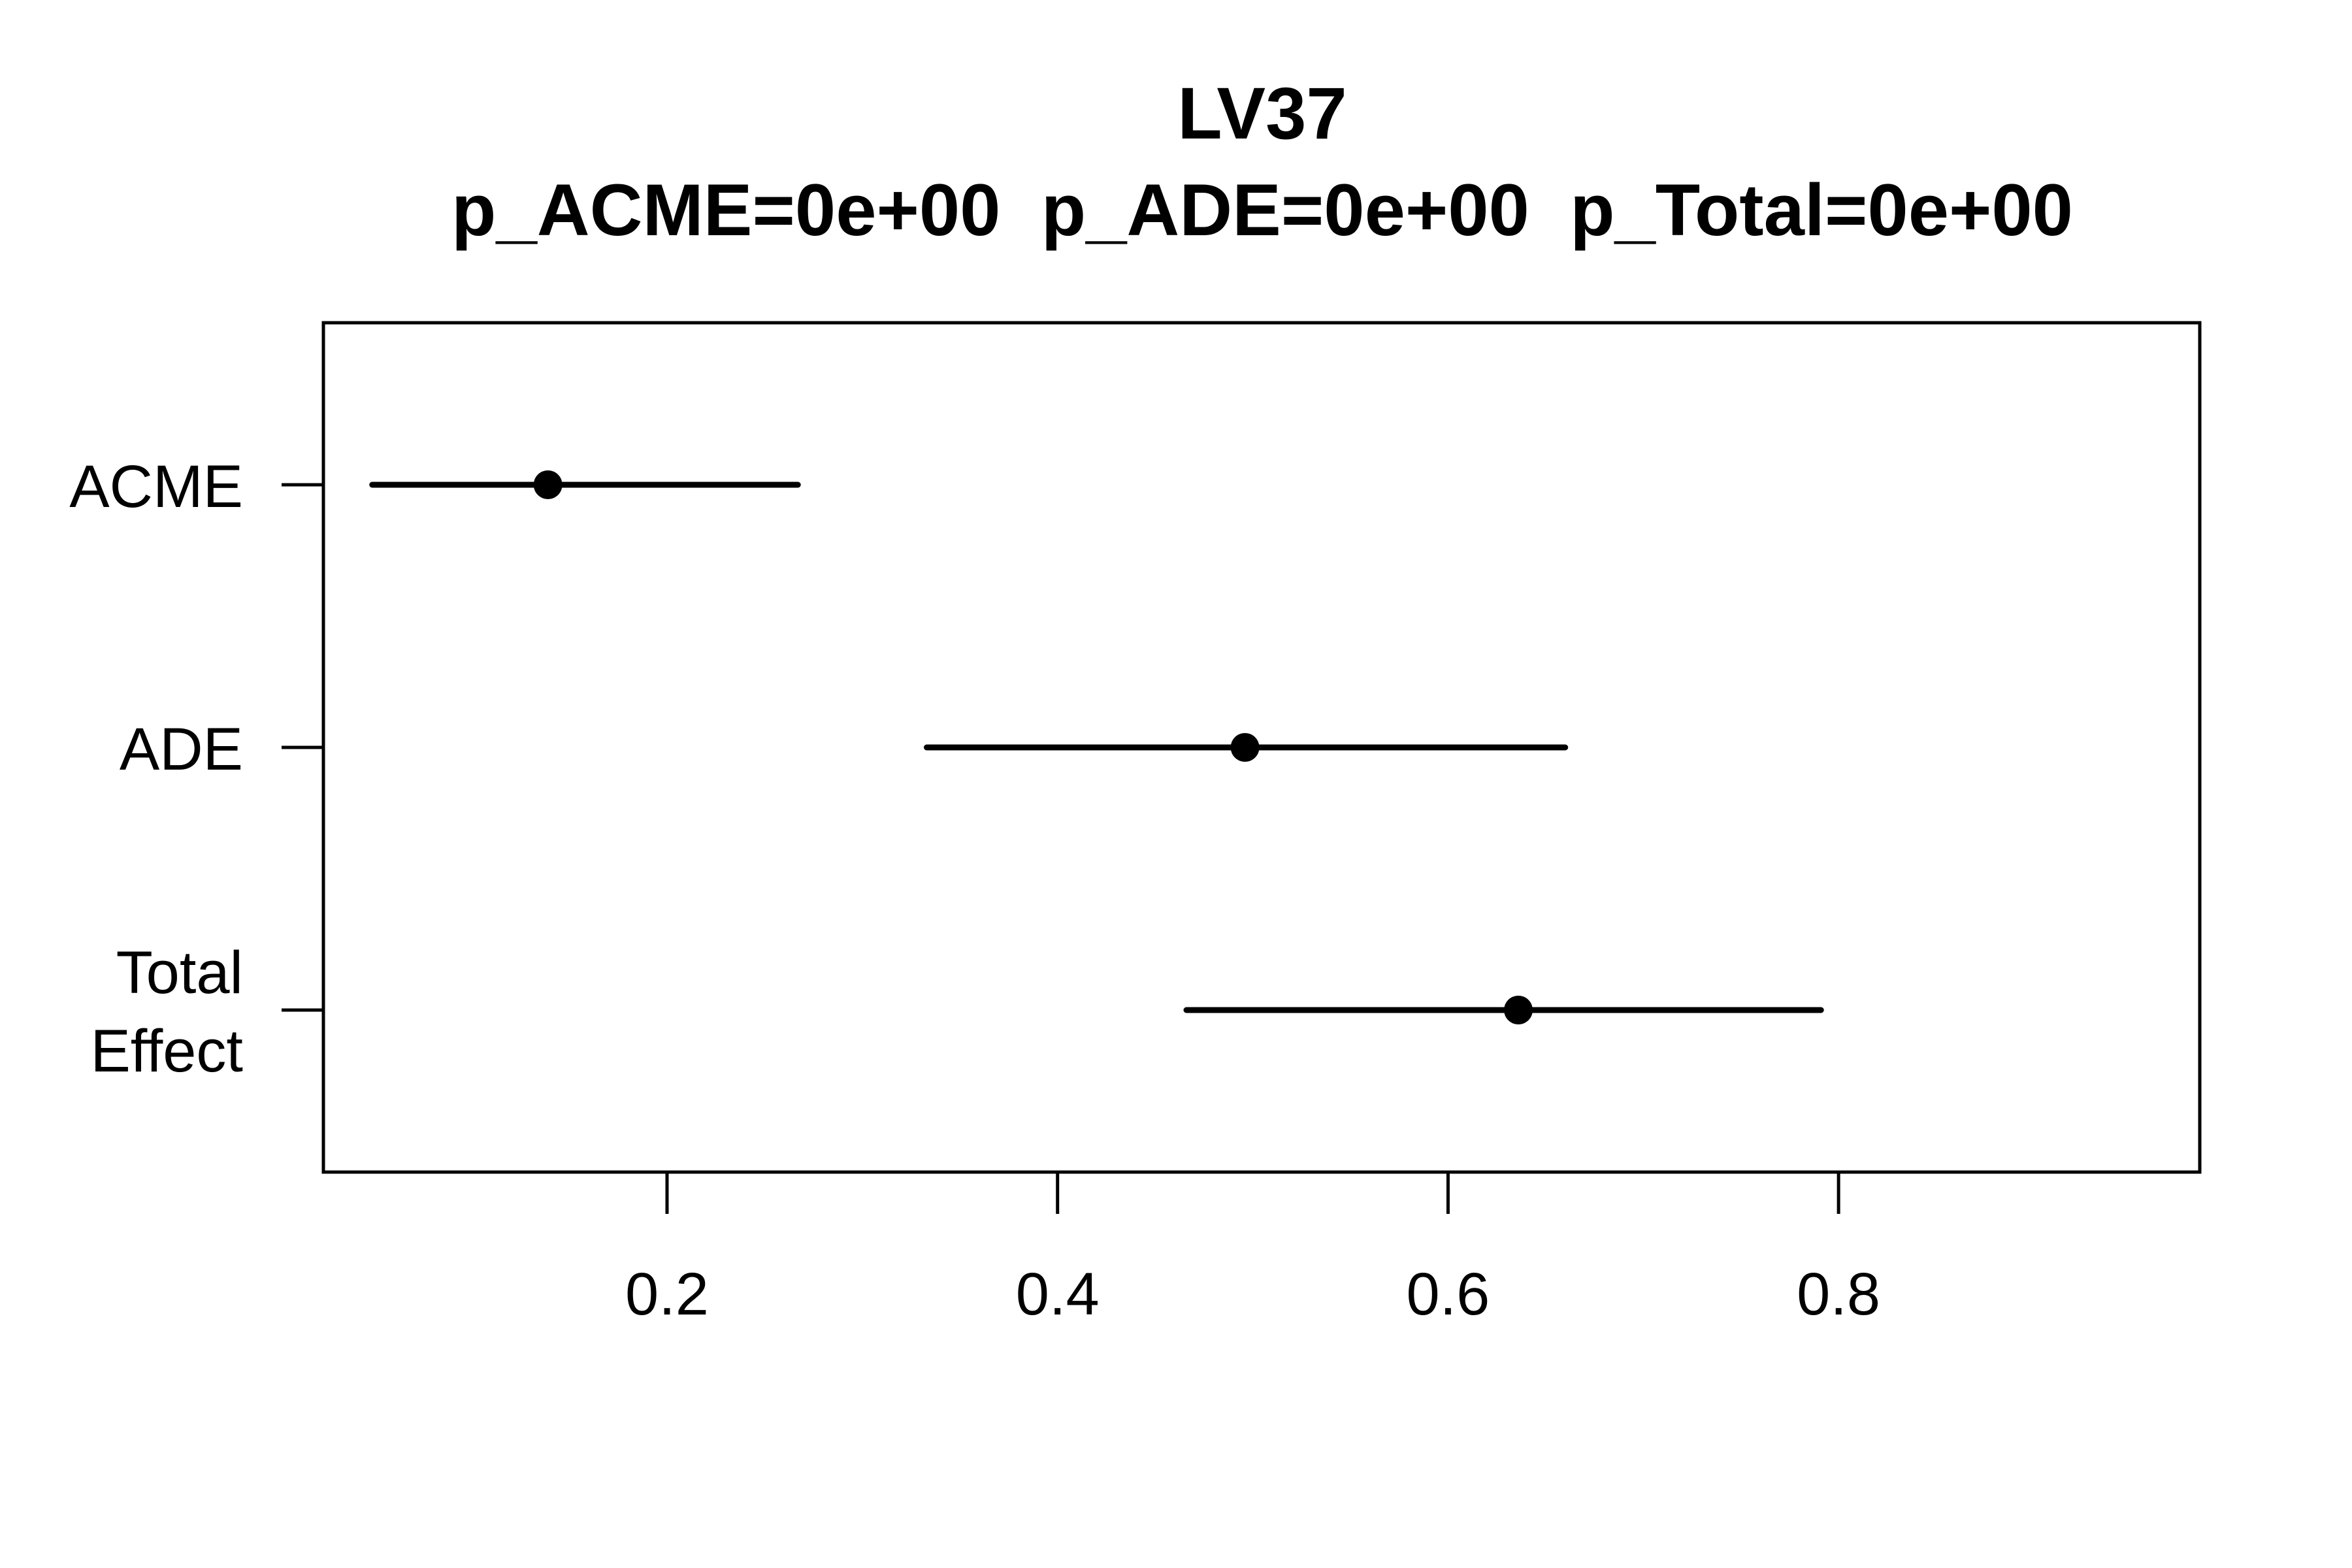 The width and height of the screenshot is (2352, 1568). What do you see at coordinates (1262, 210) in the screenshot?
I see `chart-subtitle: p_ACME=0e+00 p_ADE=0e+00 p_Total=0e+00` at bounding box center [1262, 210].